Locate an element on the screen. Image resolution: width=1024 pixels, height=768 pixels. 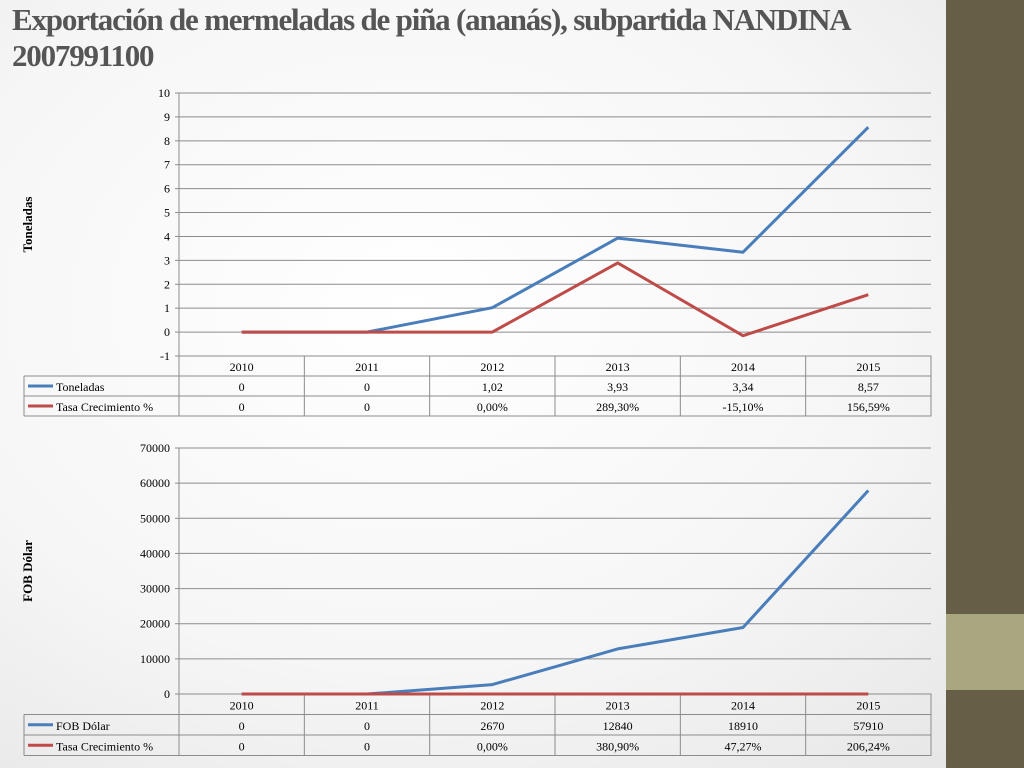
y-tick-label: 5 is located at coordinates (167, 213).